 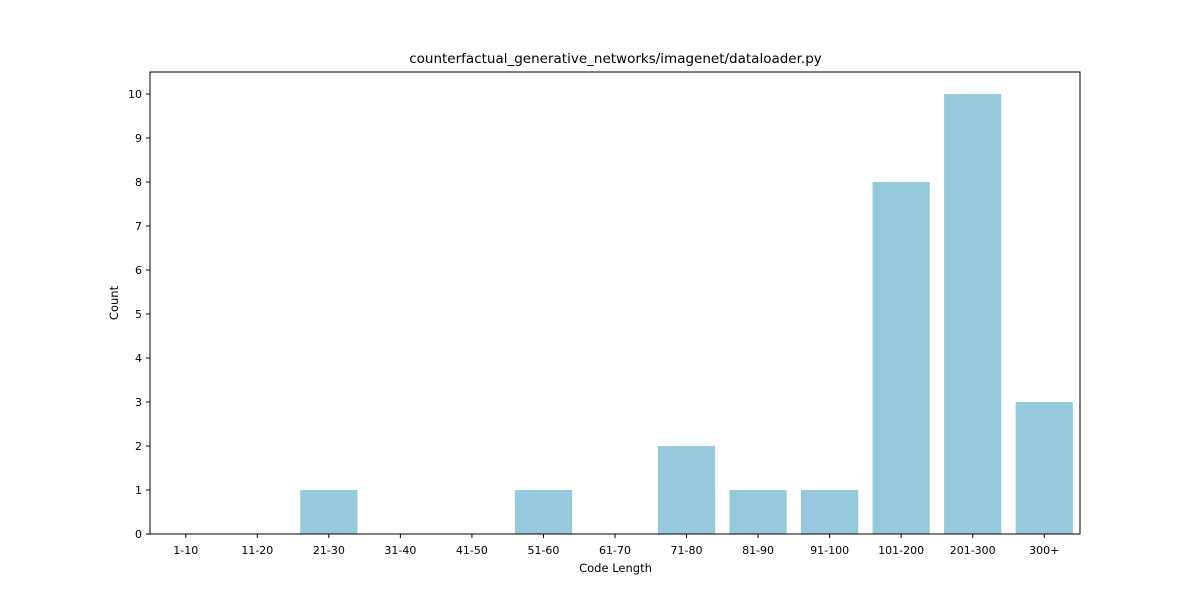 I want to click on x-tick-label: 71-80, so click(x=687, y=550).